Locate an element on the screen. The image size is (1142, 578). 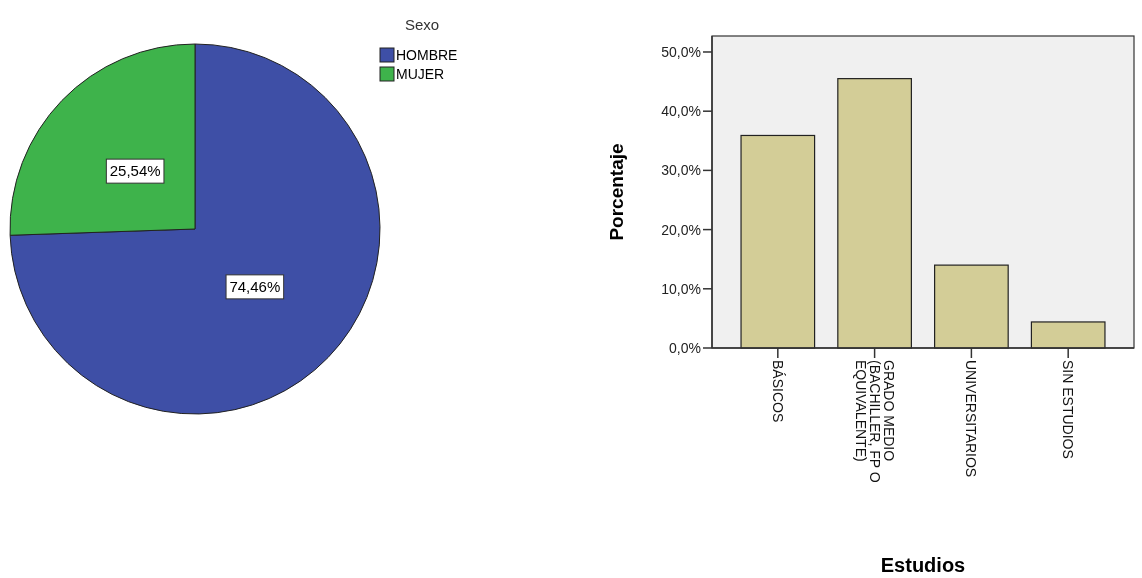
legend-label: MUJER is located at coordinates (420, 74).